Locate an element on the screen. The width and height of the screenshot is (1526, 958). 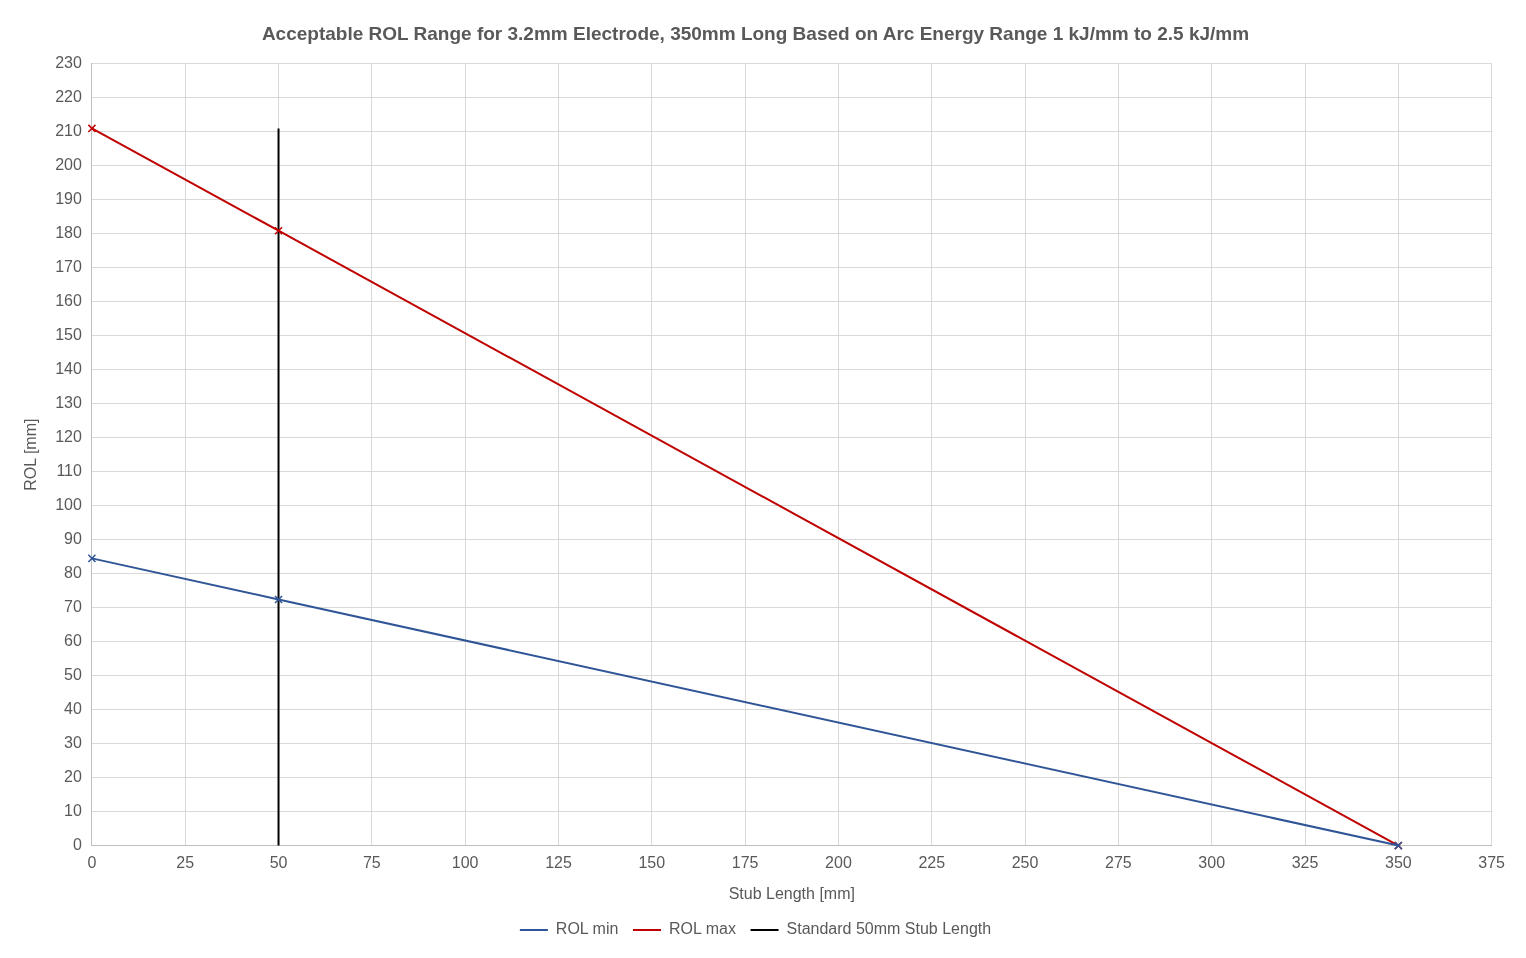
y-tick-label: 230 is located at coordinates (68, 63).